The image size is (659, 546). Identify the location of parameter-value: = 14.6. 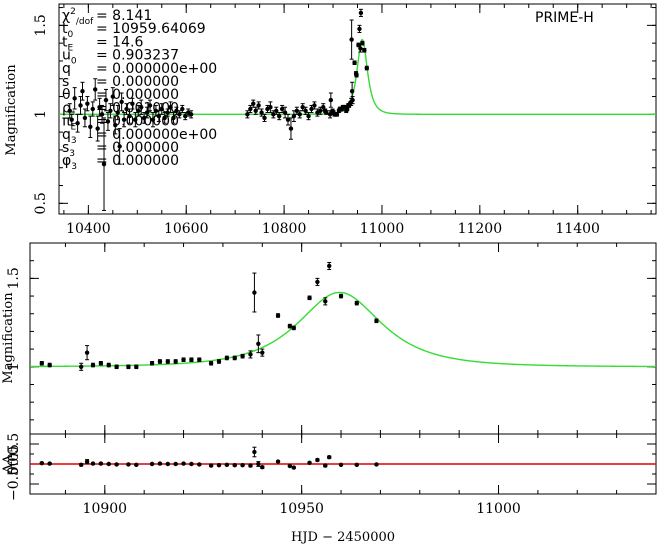
(119, 42).